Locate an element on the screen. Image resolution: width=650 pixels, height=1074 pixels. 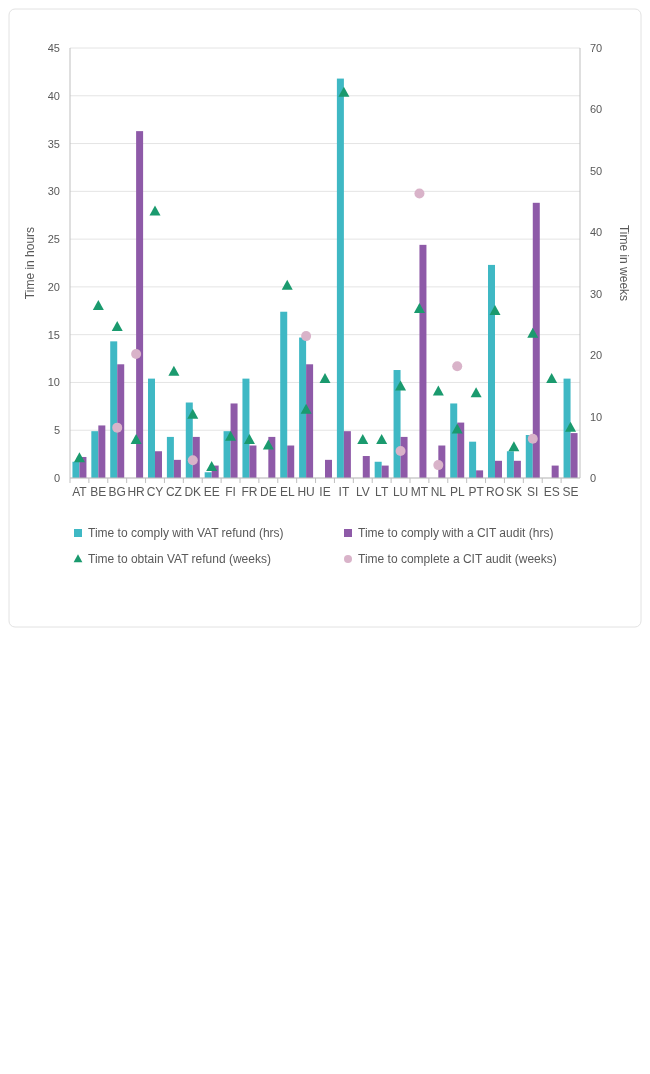
x-tick-label: SE is located at coordinates (570, 492).